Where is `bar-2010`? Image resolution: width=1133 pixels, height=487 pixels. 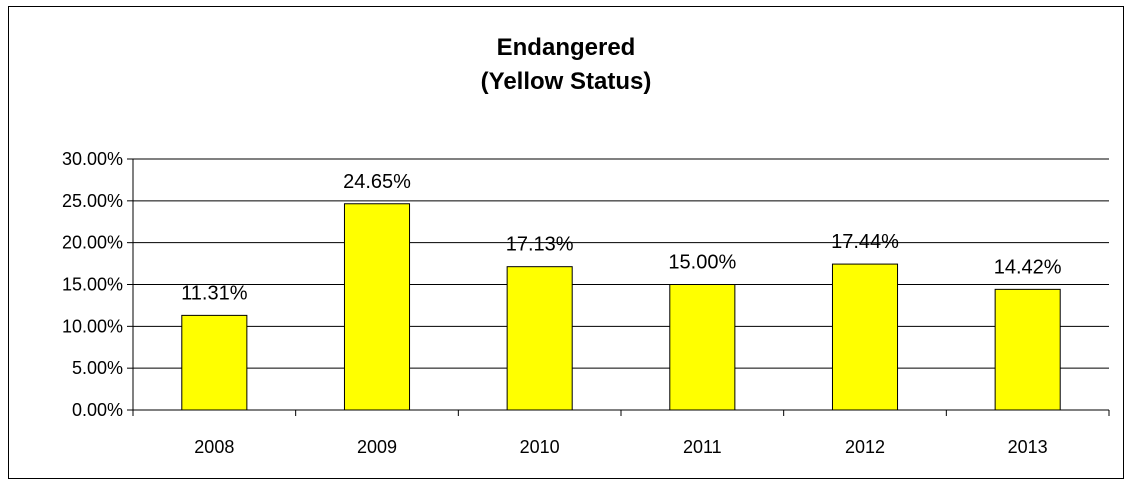
bar-2010 is located at coordinates (539, 338).